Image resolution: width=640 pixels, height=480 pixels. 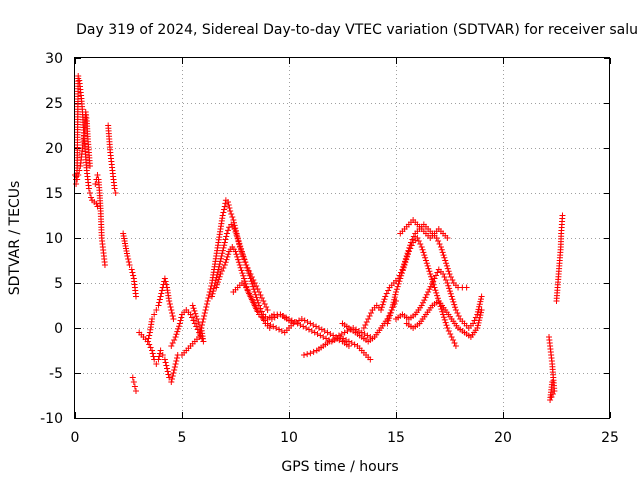 I want to click on y-tick-label: 5, so click(x=58, y=284).